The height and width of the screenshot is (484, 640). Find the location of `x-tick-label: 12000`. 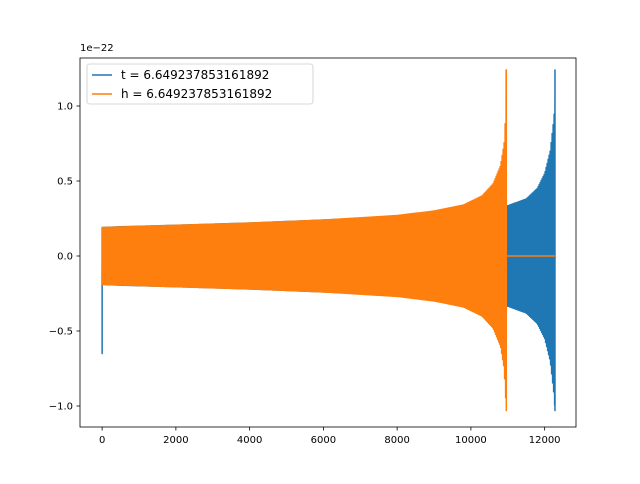

x-tick-label: 12000 is located at coordinates (545, 440).